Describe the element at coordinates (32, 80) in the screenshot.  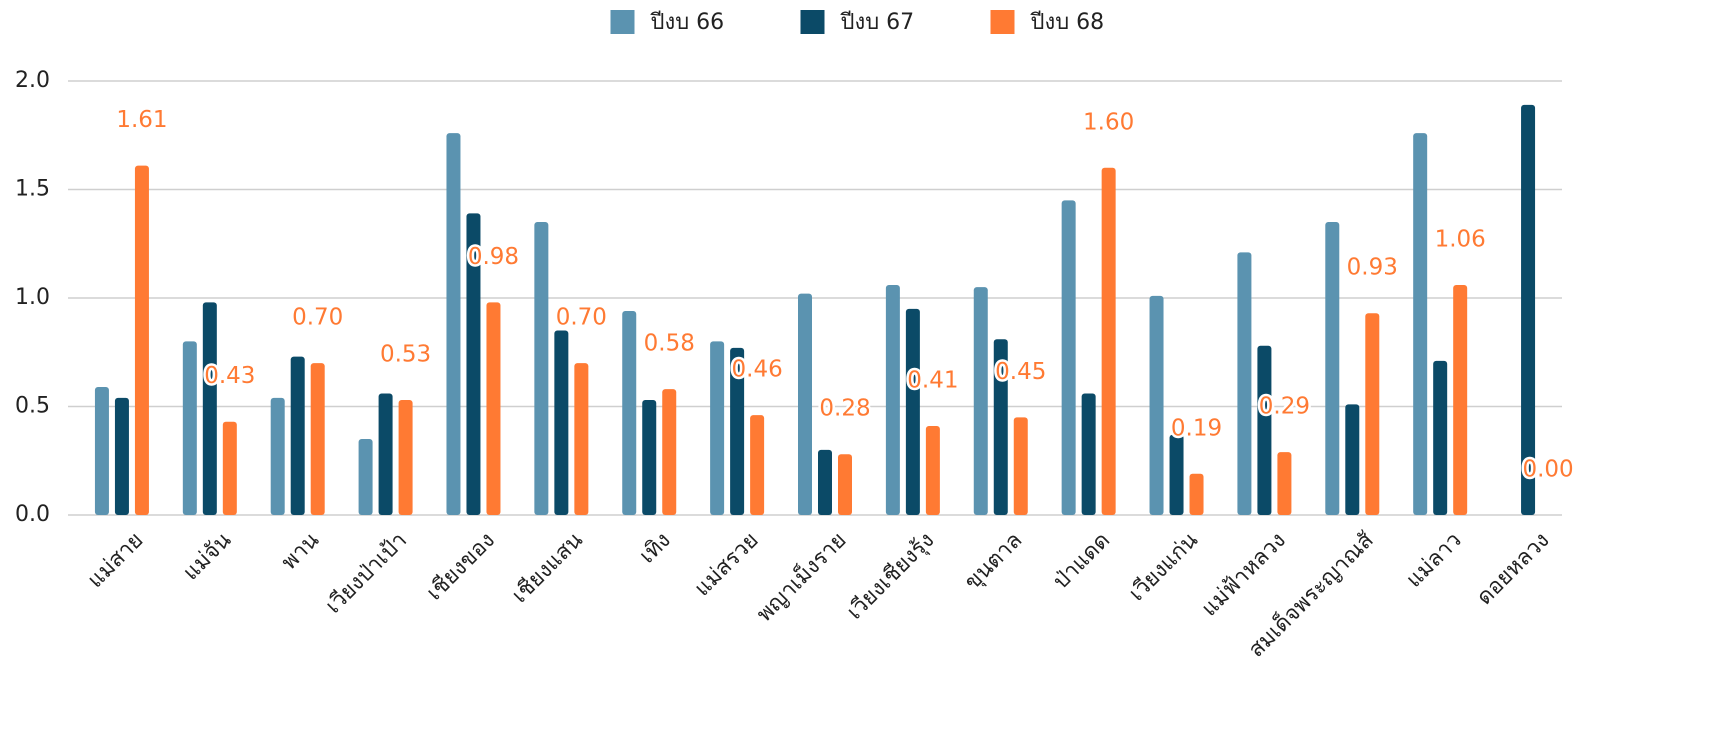
I see `y-tick-label: 2.0` at that location.